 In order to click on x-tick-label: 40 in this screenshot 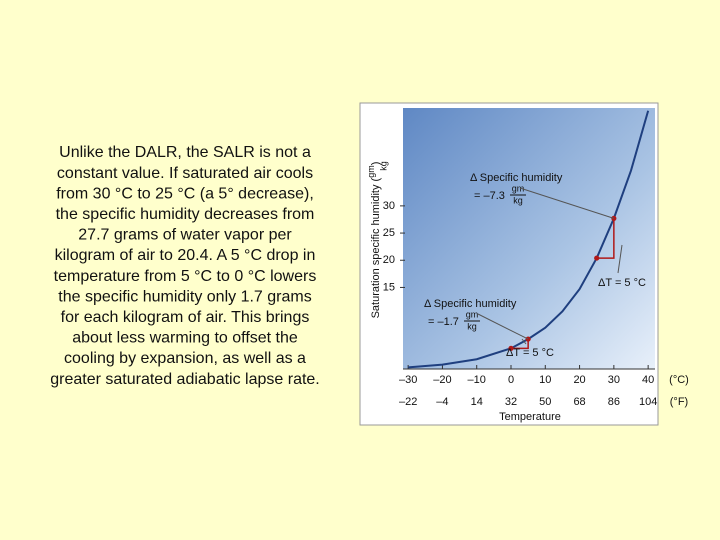, I will do `click(648, 380)`.